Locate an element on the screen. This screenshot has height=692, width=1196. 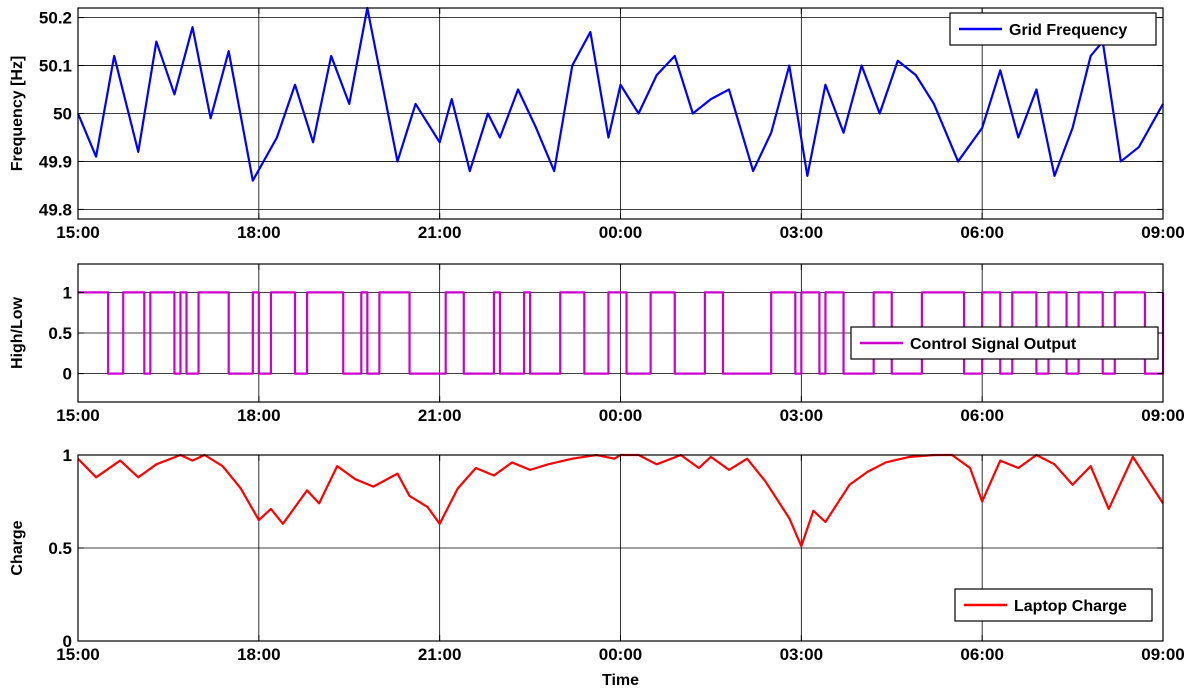
y-axis-label: Charge is located at coordinates (17, 547).